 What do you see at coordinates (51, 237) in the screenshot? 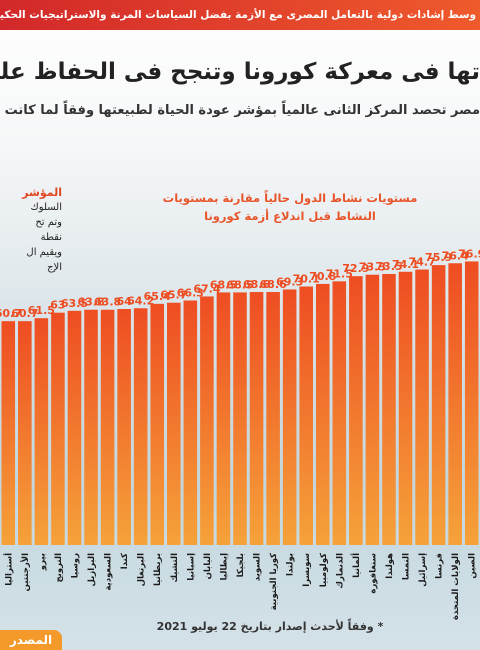
I see `note-line: نقطة` at bounding box center [51, 237].